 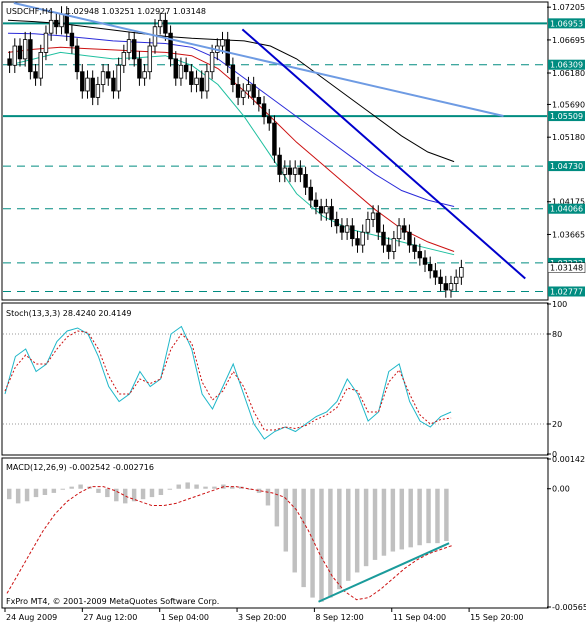 I want to click on price-ytick-label: 1.05690, so click(x=568, y=104).